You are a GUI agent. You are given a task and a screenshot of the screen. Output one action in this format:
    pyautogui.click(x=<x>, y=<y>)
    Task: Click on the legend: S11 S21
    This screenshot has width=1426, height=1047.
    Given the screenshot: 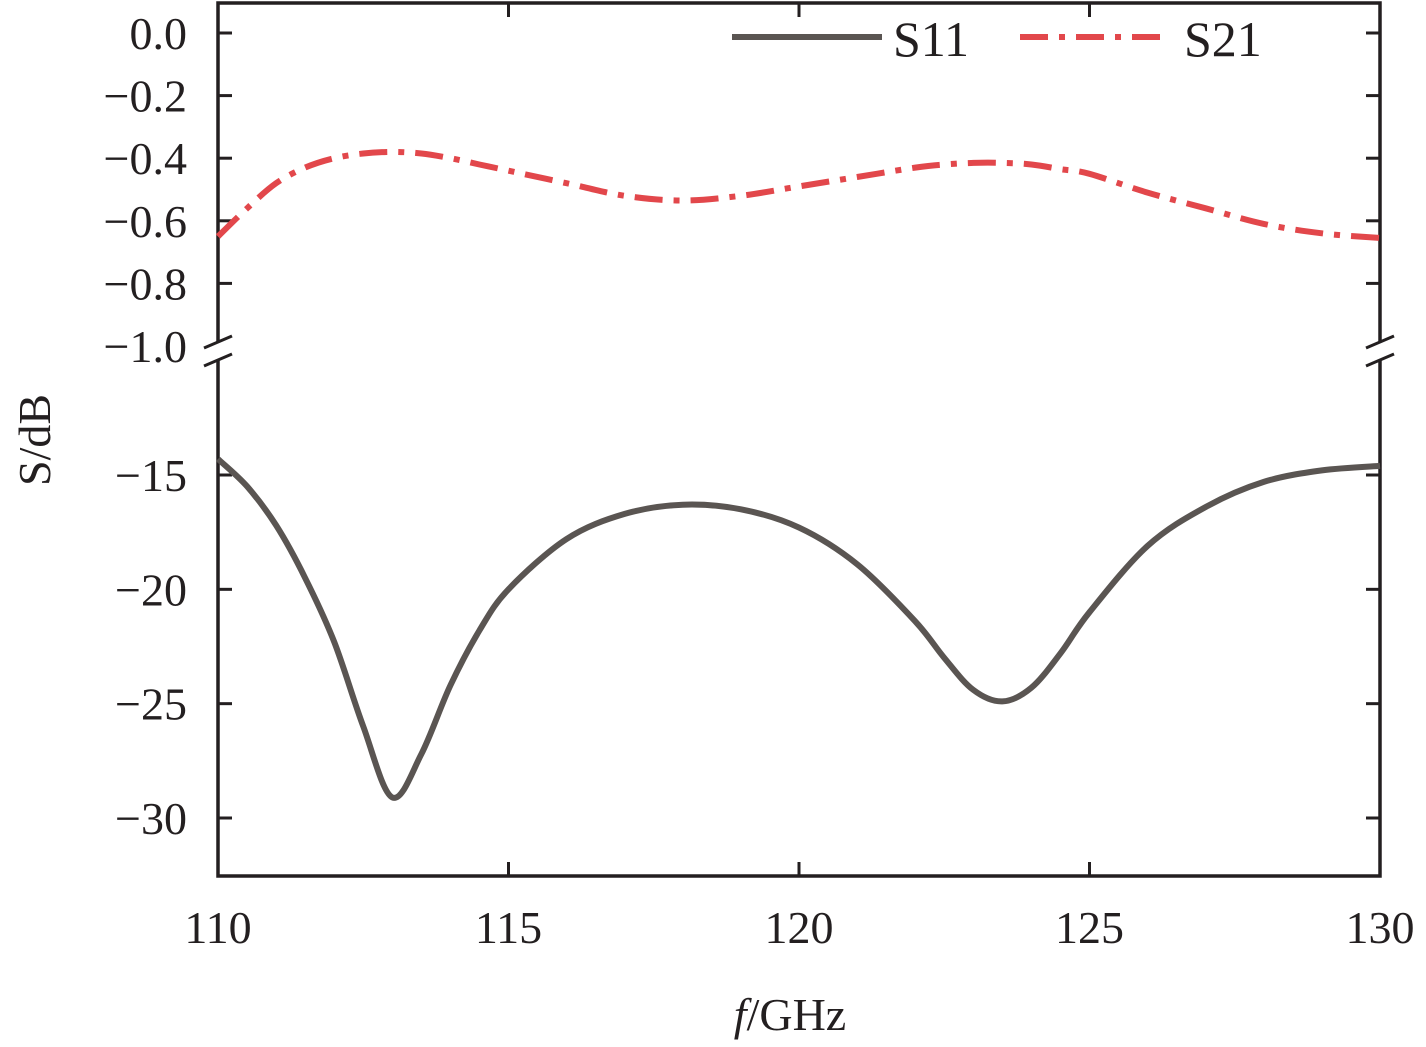 What is the action you would take?
    pyautogui.click(x=997, y=39)
    